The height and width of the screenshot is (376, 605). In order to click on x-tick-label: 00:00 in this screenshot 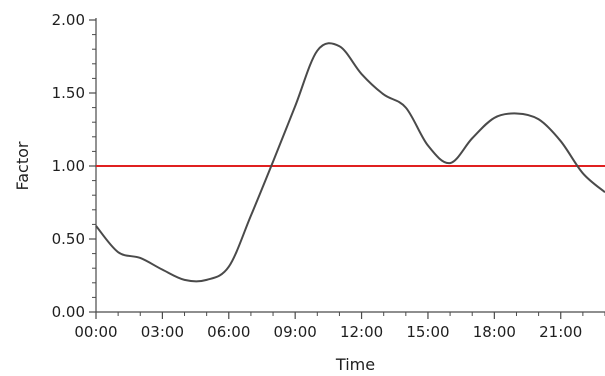, I will do `click(95, 332)`.